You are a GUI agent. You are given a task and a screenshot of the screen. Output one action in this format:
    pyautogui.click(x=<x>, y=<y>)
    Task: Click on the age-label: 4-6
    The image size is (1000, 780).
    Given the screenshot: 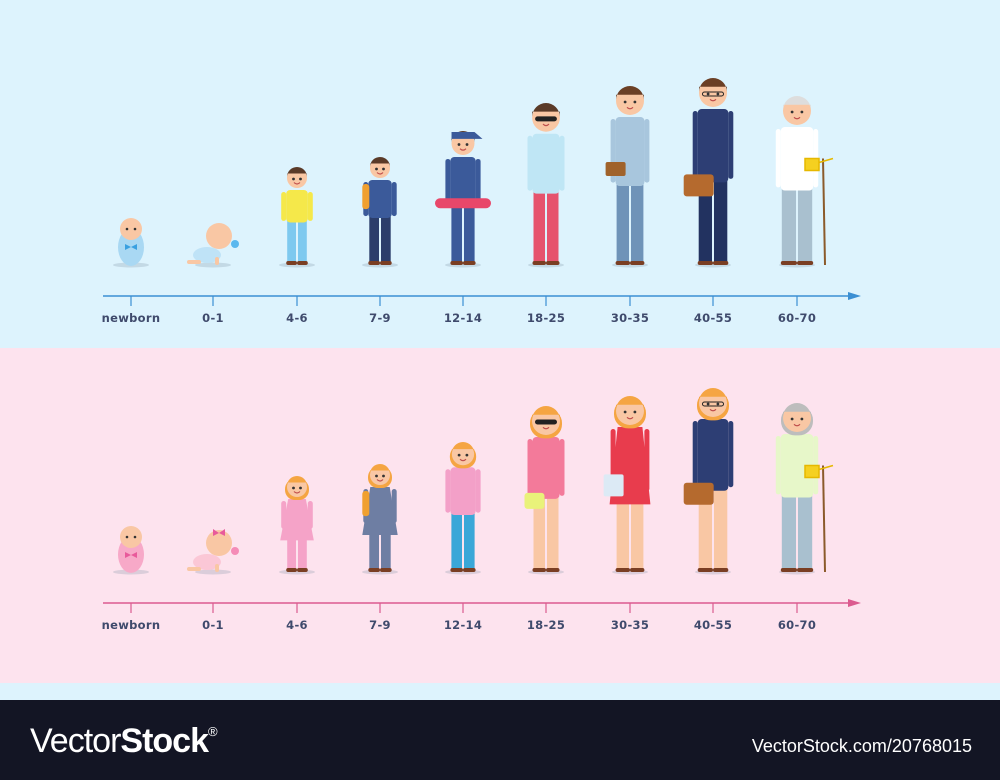 What is the action you would take?
    pyautogui.click(x=297, y=625)
    